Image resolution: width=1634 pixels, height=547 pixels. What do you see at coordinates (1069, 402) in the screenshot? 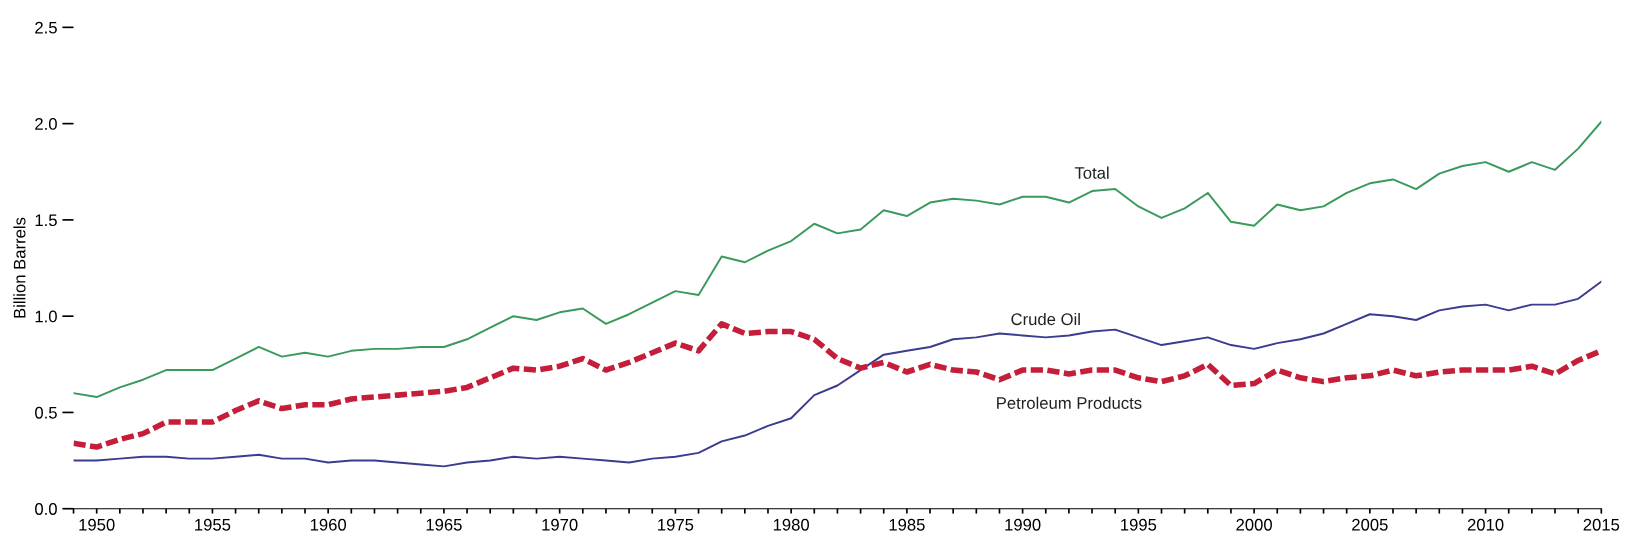
I see `series-label: Petroleum Products` at bounding box center [1069, 402].